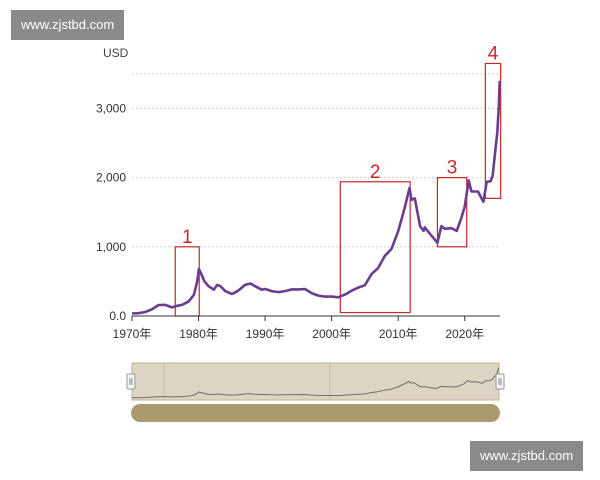 Image resolution: width=600 pixels, height=480 pixels. What do you see at coordinates (132, 334) in the screenshot?
I see `x-tick-label: 1970年` at bounding box center [132, 334].